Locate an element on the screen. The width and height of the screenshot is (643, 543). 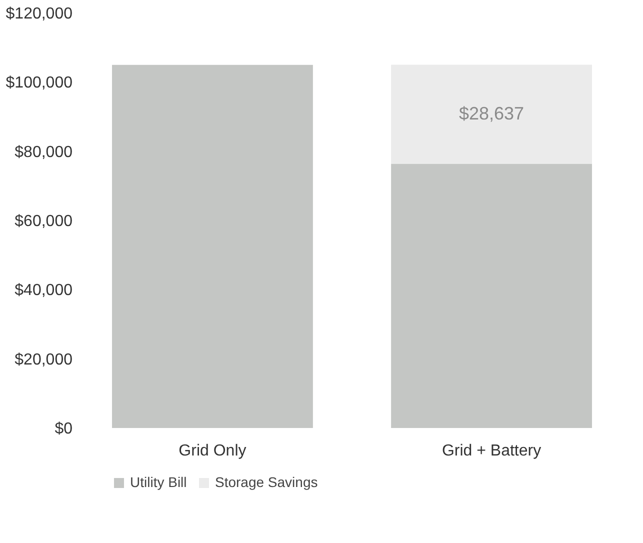
data-label: $28,637 is located at coordinates (491, 113).